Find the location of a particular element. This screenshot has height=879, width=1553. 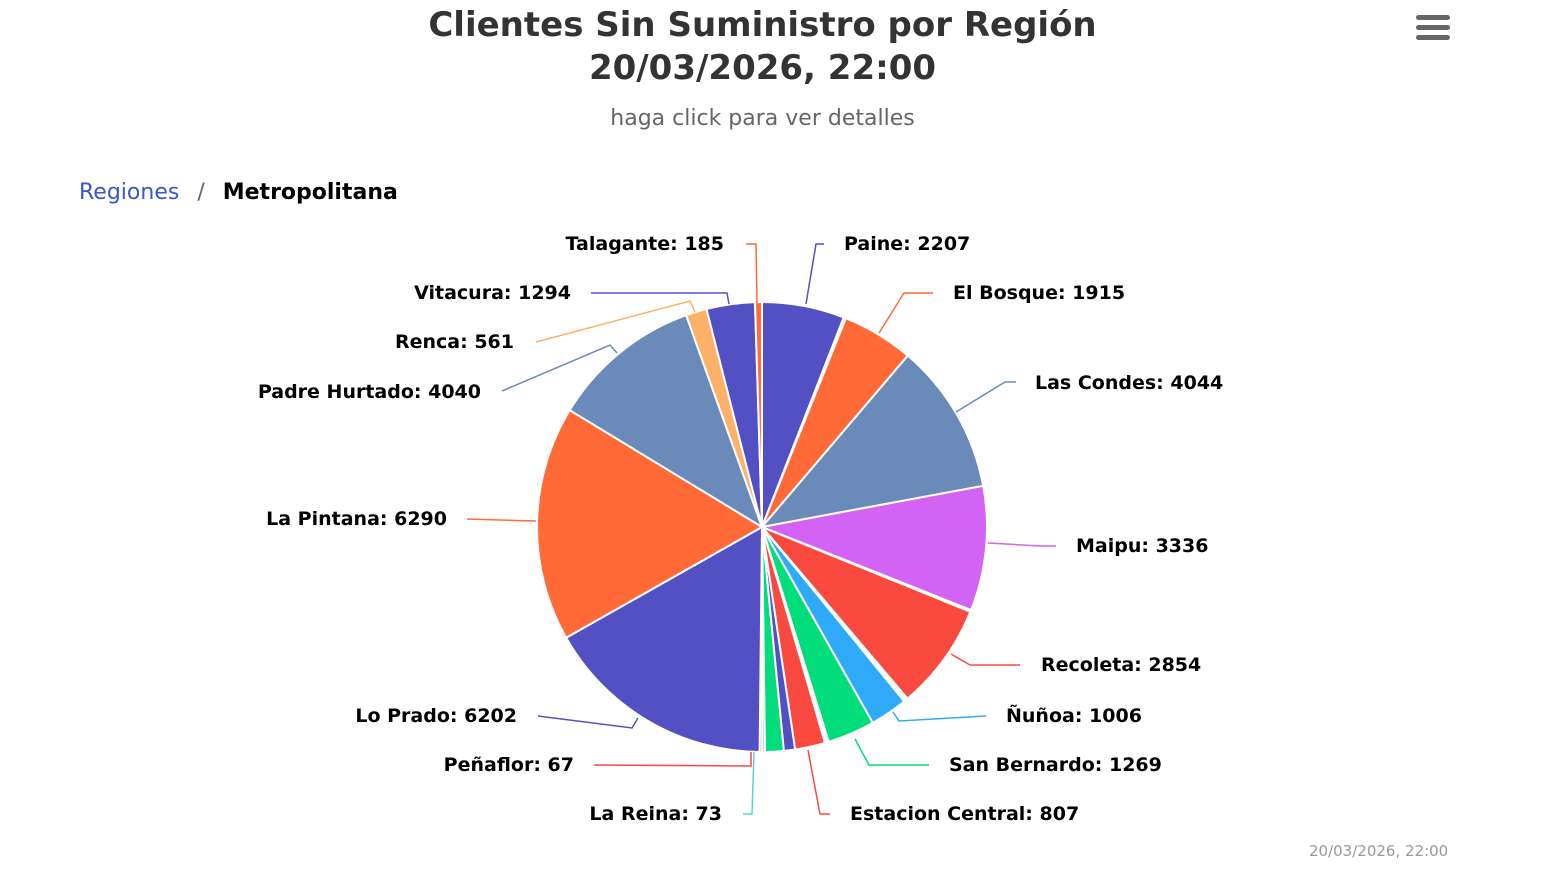

data-label: San Bernardo: 1269 is located at coordinates (1055, 765).